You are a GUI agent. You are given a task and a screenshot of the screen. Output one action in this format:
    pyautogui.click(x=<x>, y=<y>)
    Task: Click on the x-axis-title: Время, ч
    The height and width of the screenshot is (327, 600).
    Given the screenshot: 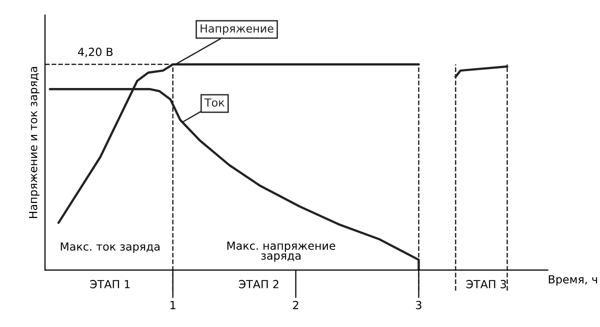 What is the action you would take?
    pyautogui.click(x=572, y=280)
    